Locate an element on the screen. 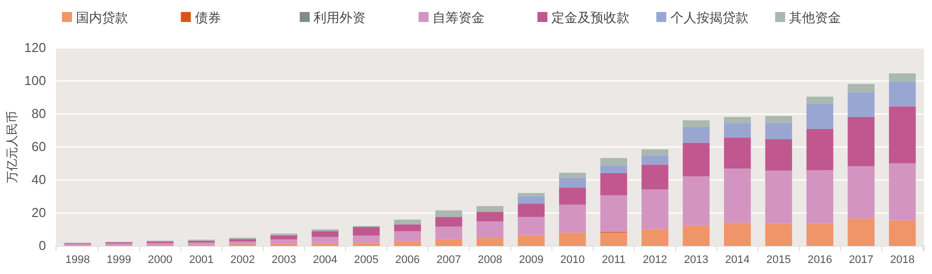 This screenshot has width=932, height=274. x-tick-label: 2008 is located at coordinates (490, 260).